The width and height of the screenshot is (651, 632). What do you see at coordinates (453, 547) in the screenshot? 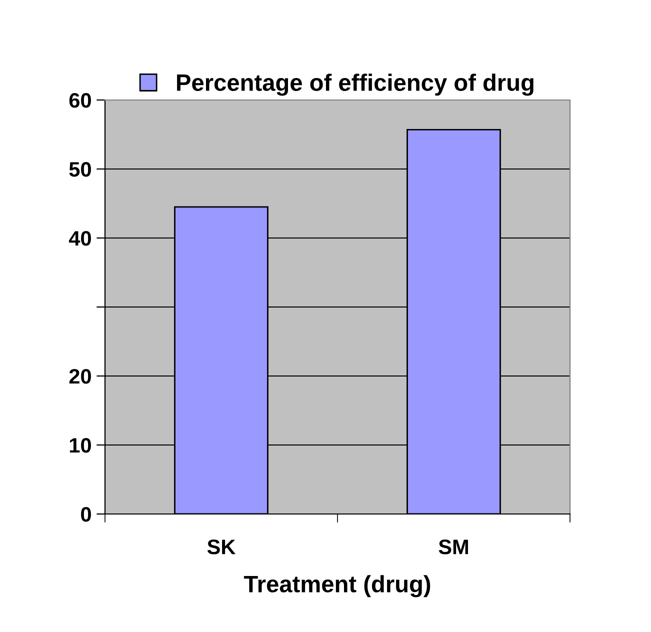
I see `x-tick-label: SM` at bounding box center [453, 547].